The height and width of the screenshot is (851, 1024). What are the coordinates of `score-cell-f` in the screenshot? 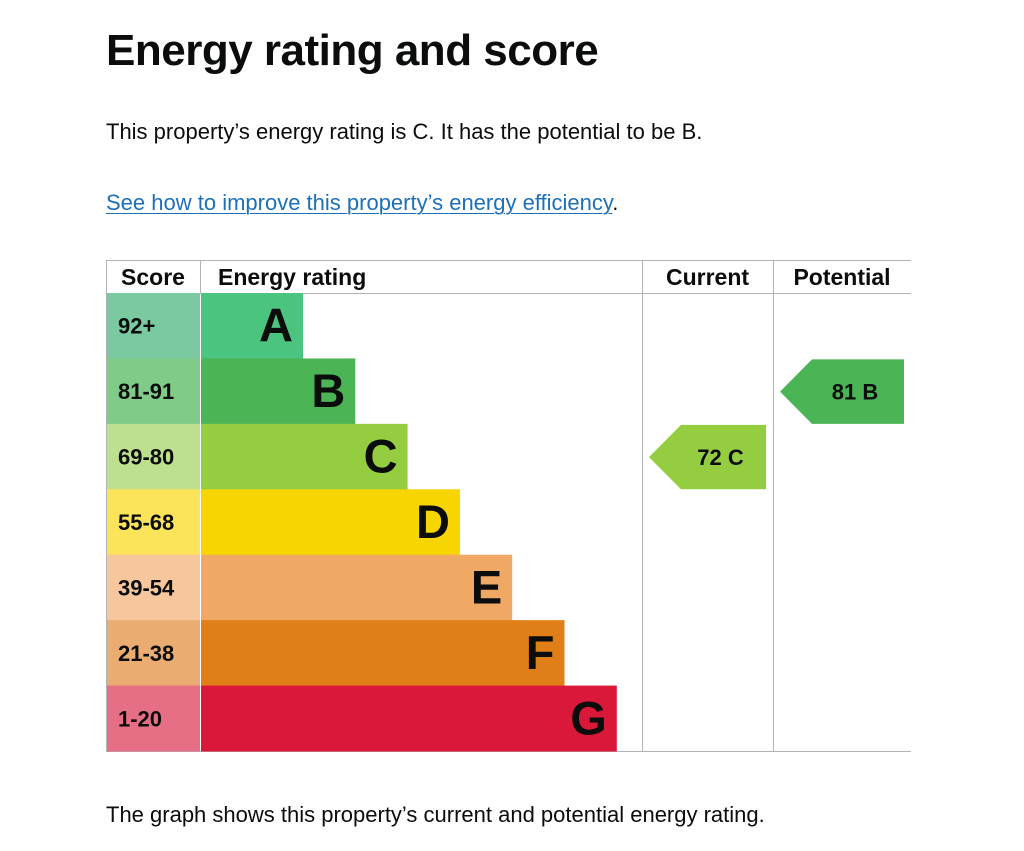 It's located at (153, 653).